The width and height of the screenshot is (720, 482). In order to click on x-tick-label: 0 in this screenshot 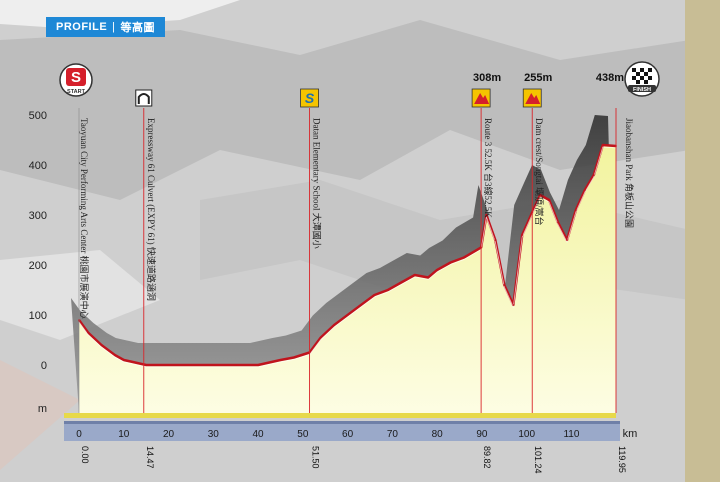, I will do `click(79, 434)`.